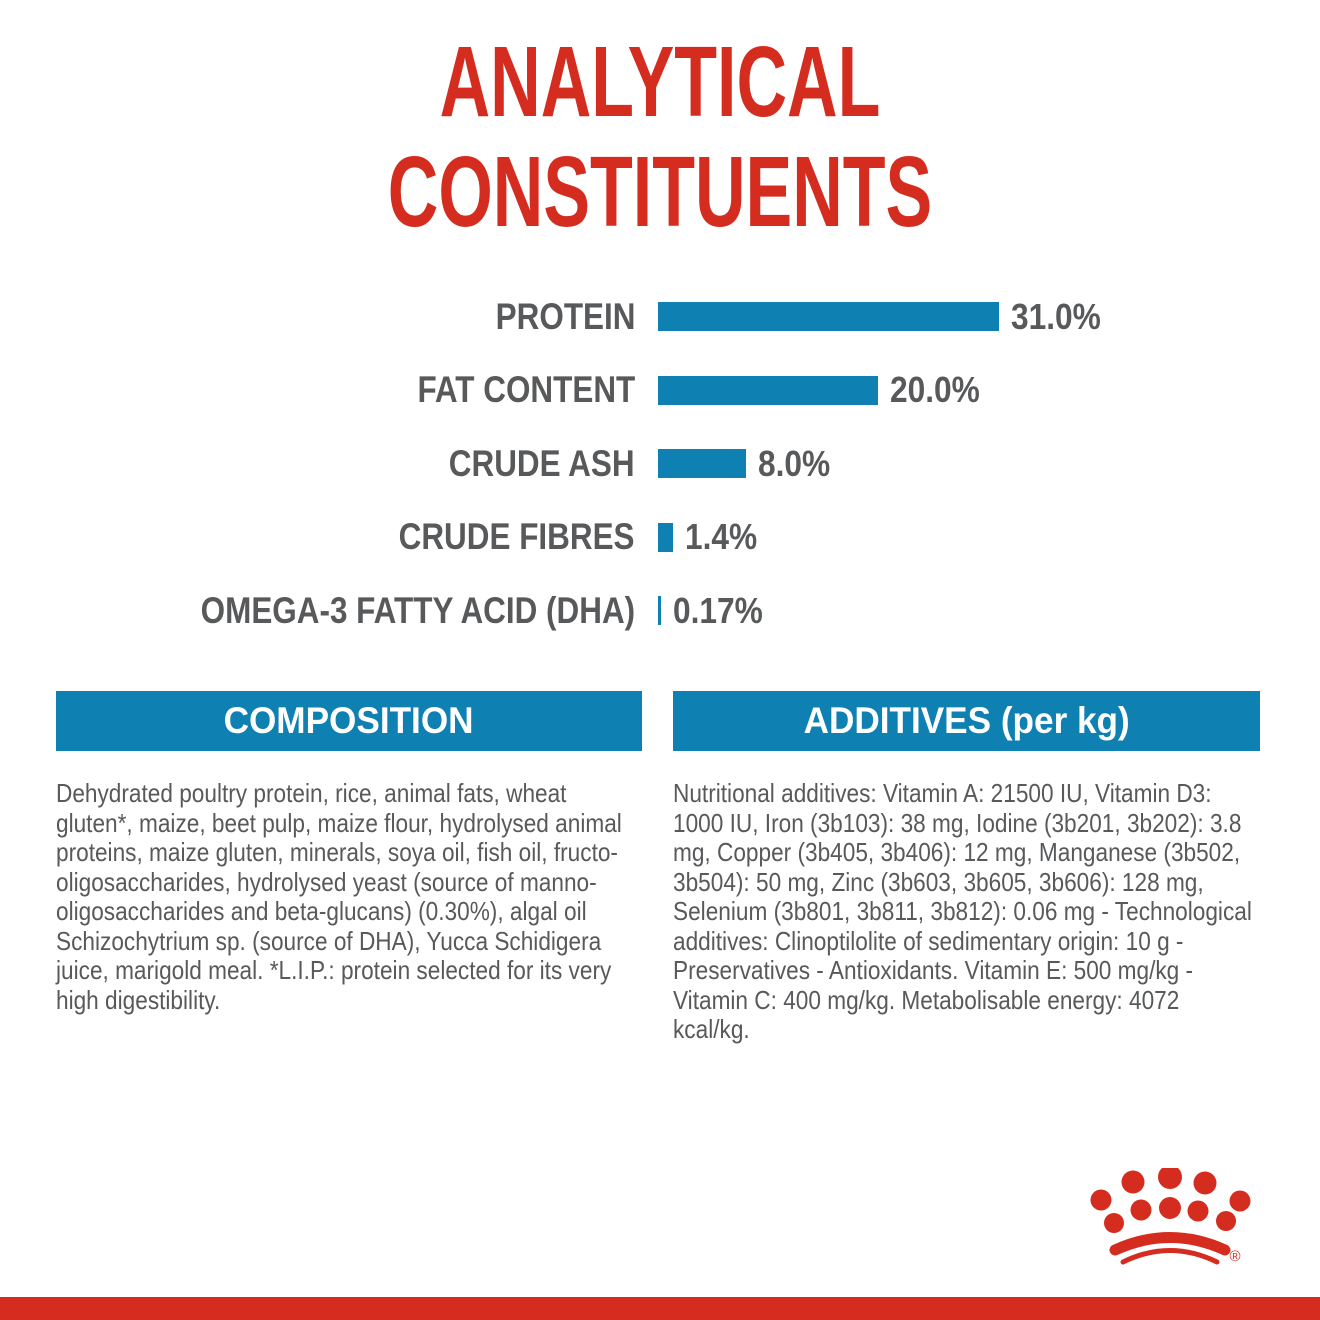  I want to click on bar-label-text: FAT CONTENT, so click(526, 390).